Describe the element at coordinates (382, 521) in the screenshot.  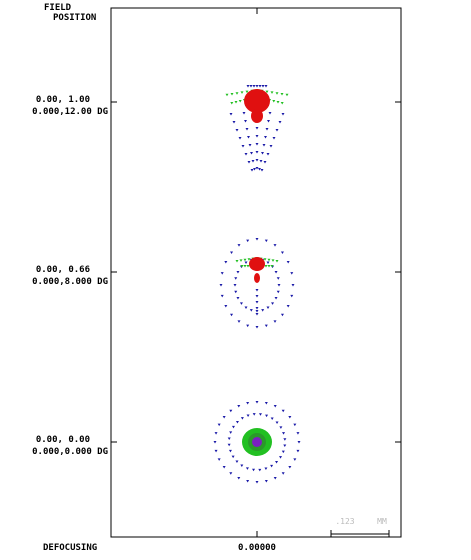
I see `scale-unit: MM` at that location.